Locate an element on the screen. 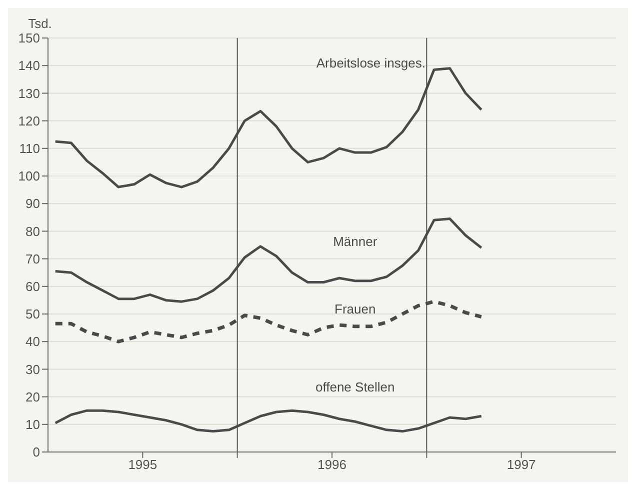 This screenshot has width=636, height=490. x-tick-label: 1996 is located at coordinates (332, 464).